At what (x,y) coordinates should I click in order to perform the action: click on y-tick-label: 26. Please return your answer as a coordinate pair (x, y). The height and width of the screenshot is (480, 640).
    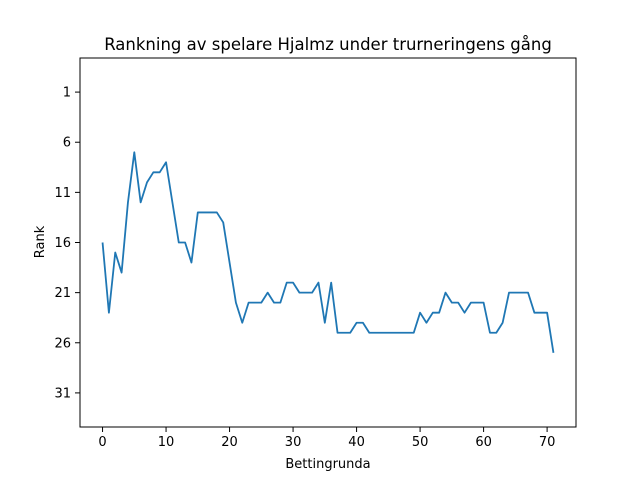
    Looking at the image, I should click on (62, 343).